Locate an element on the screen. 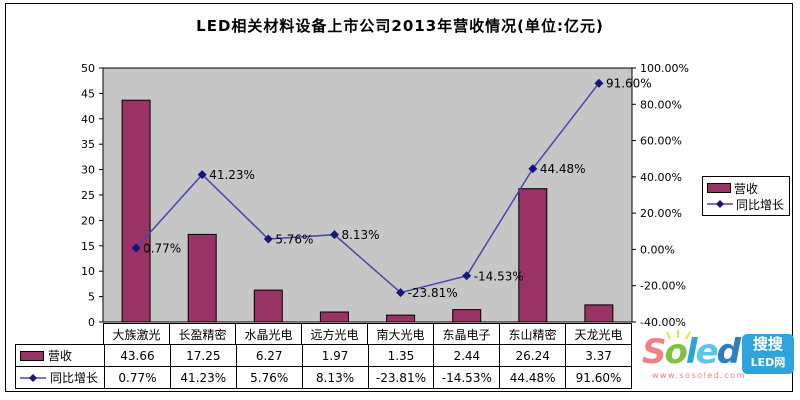 The height and width of the screenshot is (400, 800). y-axis-tick-label: 20 is located at coordinates (88, 220).